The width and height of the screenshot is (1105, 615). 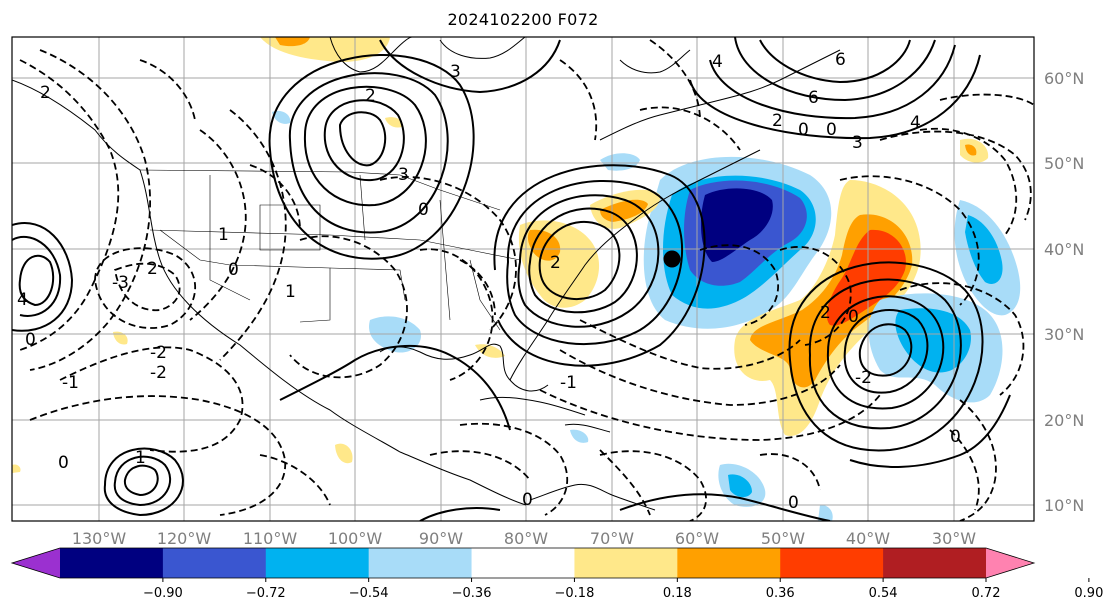 I want to click on colorbar-extend-high, so click(x=1010, y=563).